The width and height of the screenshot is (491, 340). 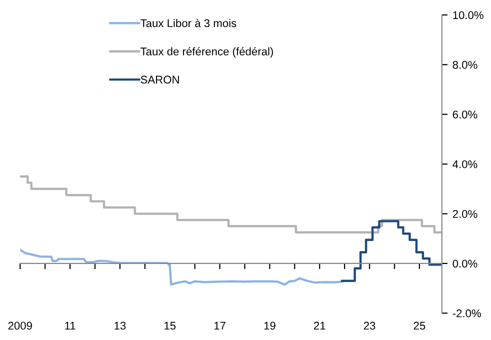 I want to click on y-tick-label: 10.0%, so click(x=468, y=15).